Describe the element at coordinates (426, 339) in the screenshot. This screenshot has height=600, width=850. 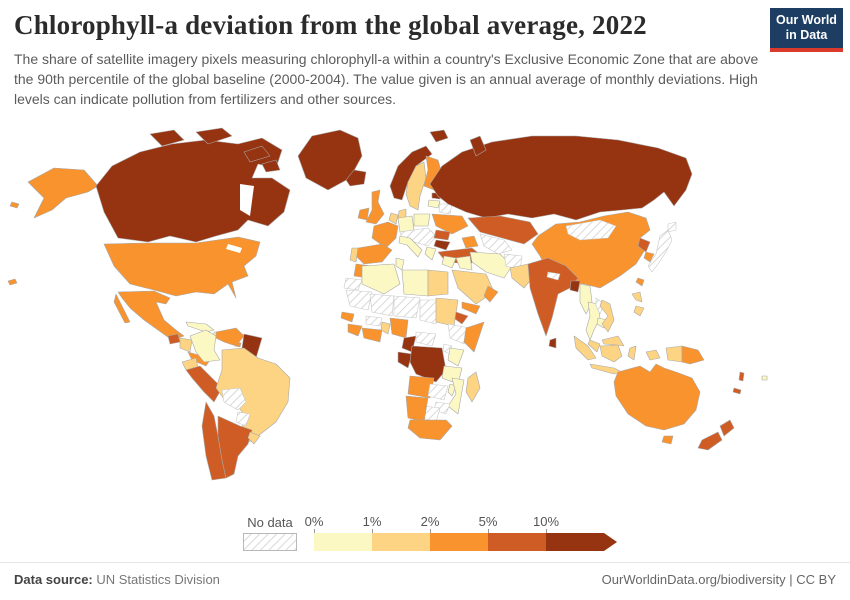
I see `country-central-african-republic` at that location.